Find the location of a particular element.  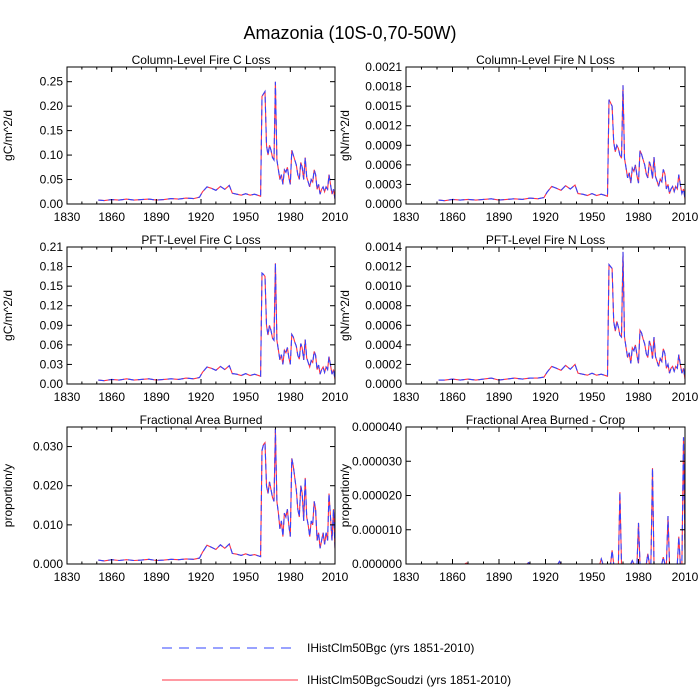

y-tick-label: 0.0015 is located at coordinates (383, 106).